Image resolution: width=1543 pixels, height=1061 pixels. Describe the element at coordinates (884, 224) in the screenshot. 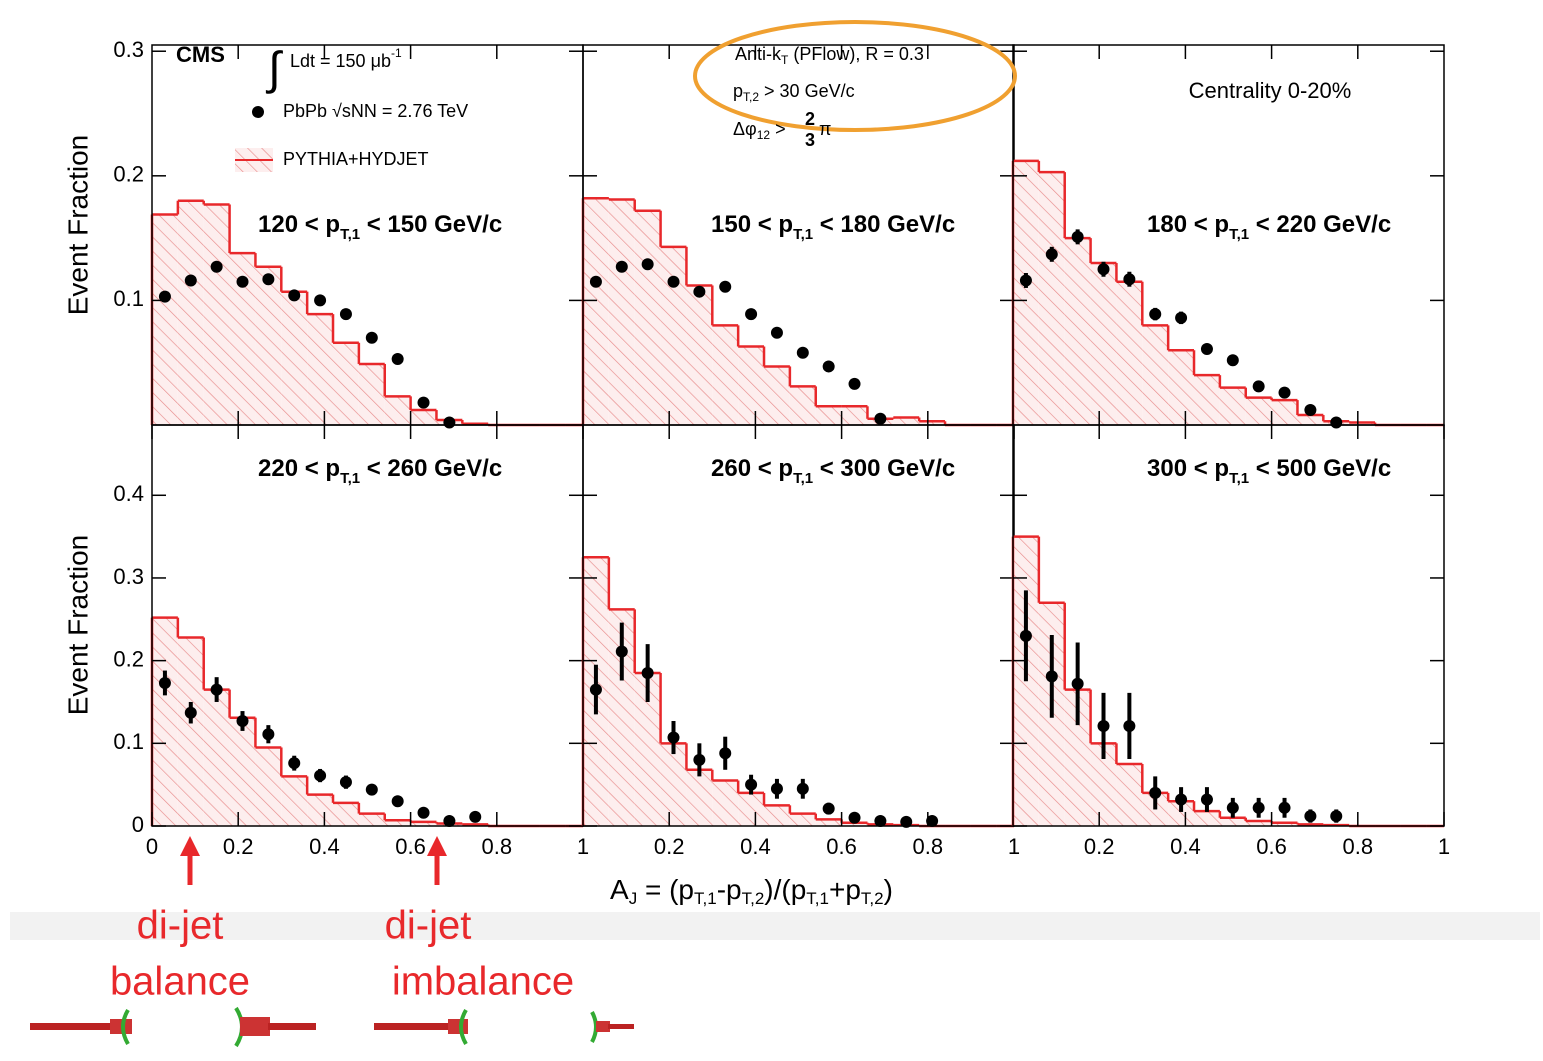

I see `title-part: < 180 GeV/c` at that location.